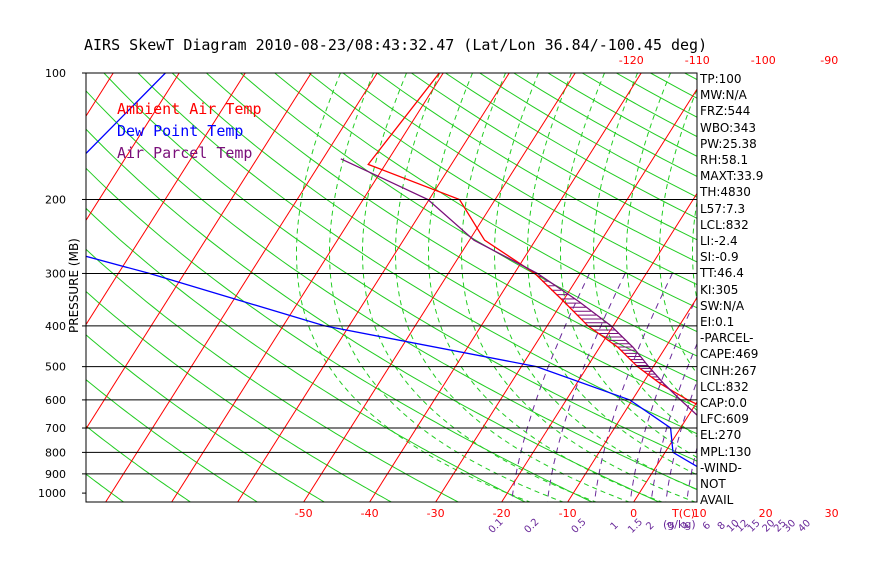 The width and height of the screenshot is (870, 564). Describe the element at coordinates (697, 60) in the screenshot. I see `temp-tick-top: -110` at that location.